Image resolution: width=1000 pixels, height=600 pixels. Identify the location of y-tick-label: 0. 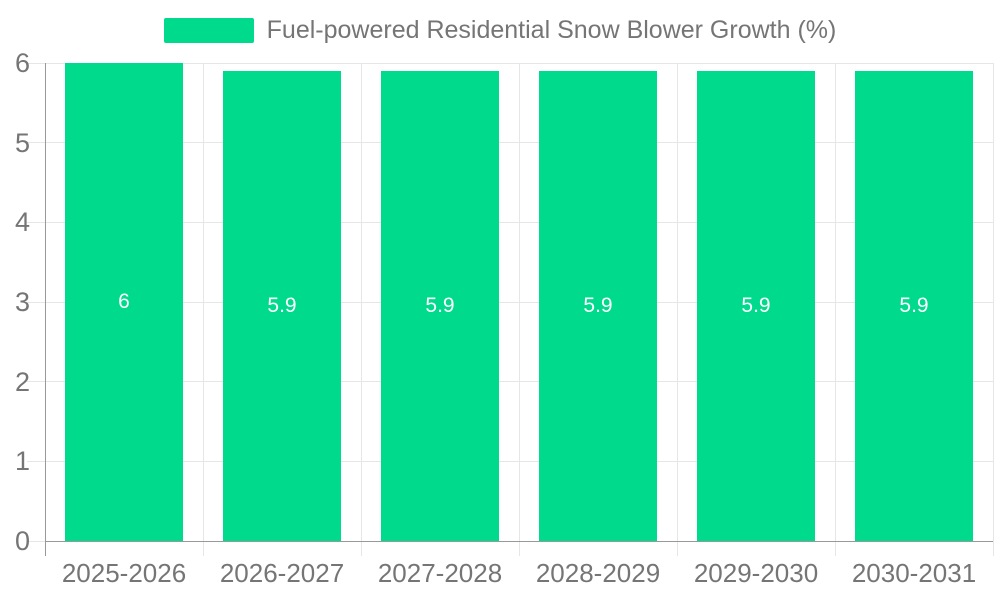
(22, 541).